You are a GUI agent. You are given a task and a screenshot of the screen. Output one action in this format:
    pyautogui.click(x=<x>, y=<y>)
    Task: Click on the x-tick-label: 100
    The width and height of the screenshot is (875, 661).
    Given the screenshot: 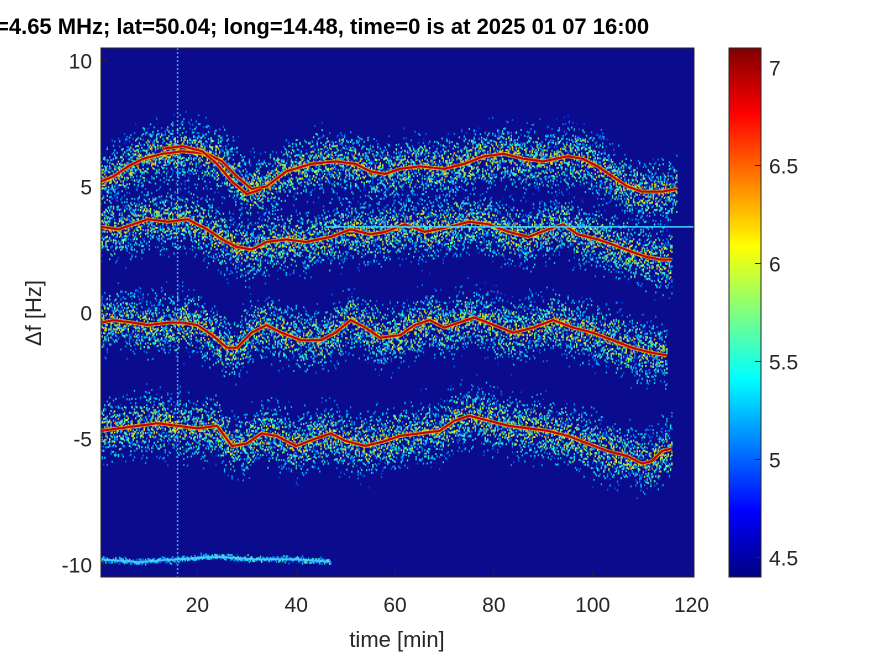 What is the action you would take?
    pyautogui.click(x=592, y=605)
    